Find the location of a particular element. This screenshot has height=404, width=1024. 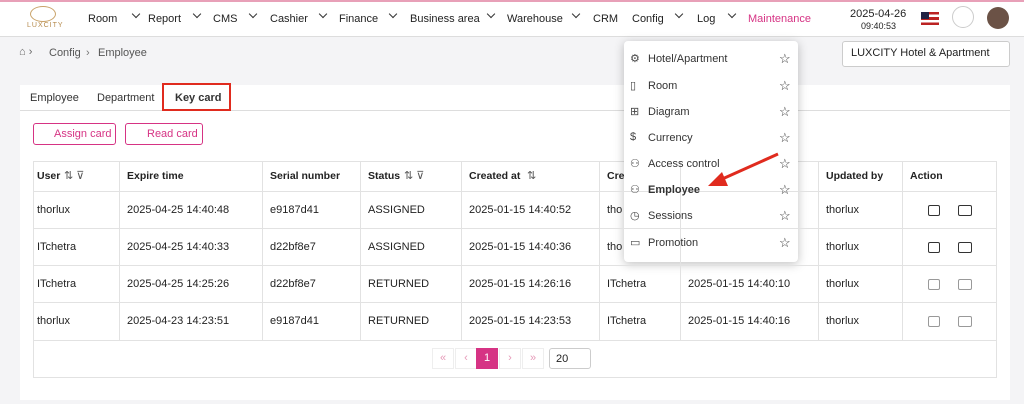

nav-item: Maintenance is located at coordinates (779, 19).